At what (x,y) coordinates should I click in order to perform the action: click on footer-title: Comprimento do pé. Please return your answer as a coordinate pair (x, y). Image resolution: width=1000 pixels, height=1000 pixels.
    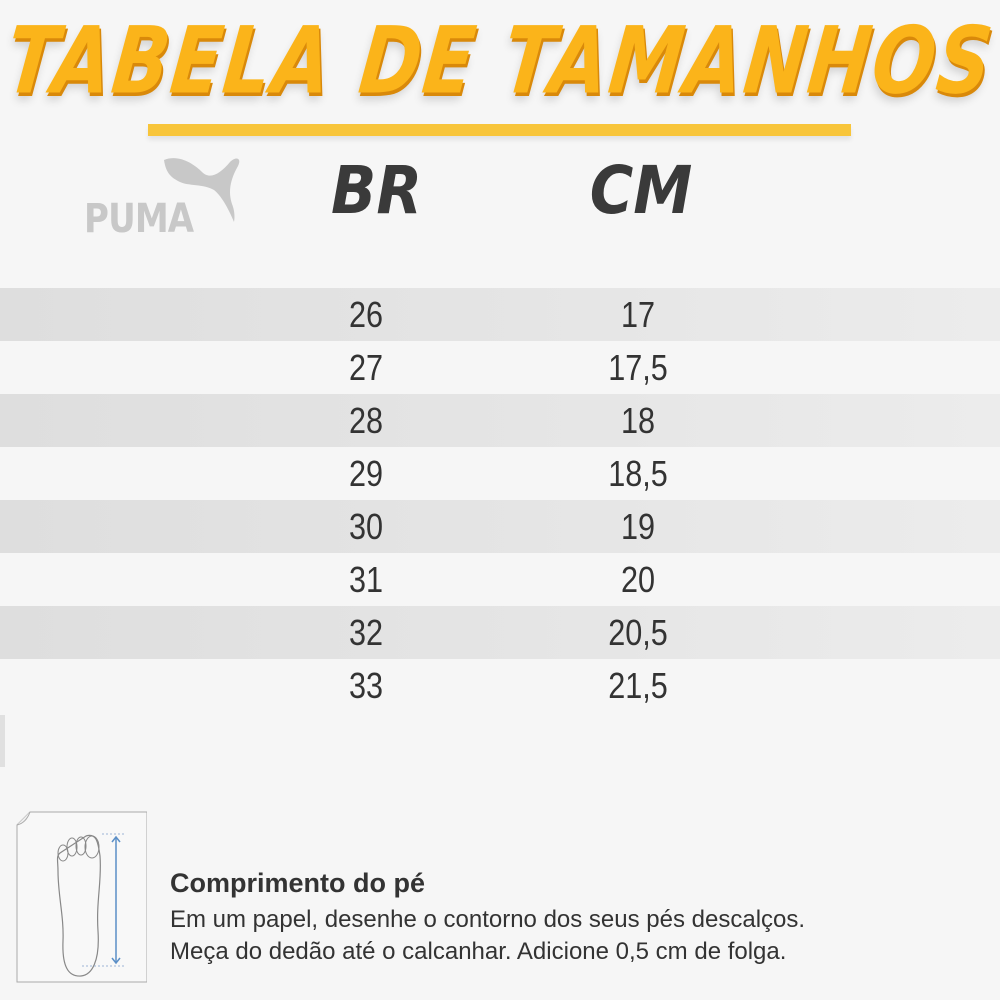
    Looking at the image, I should click on (297, 883).